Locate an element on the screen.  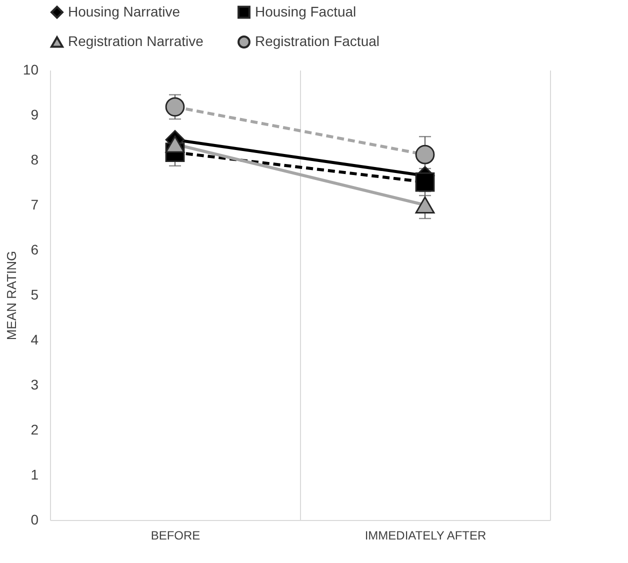
y-tick-label: 5 is located at coordinates (34, 294).